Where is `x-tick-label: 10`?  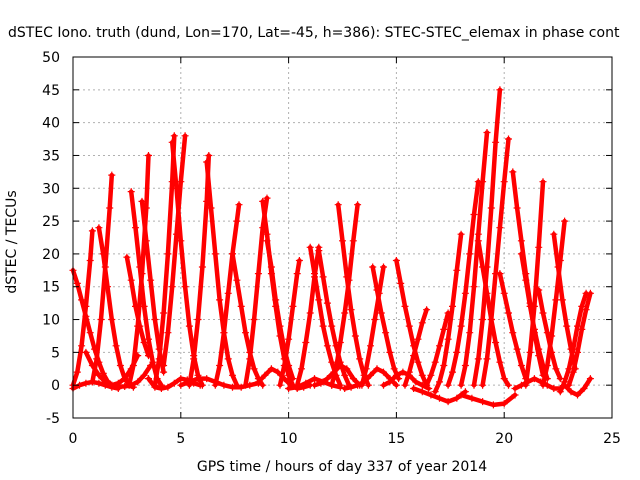 x-tick-label: 10 is located at coordinates (289, 439).